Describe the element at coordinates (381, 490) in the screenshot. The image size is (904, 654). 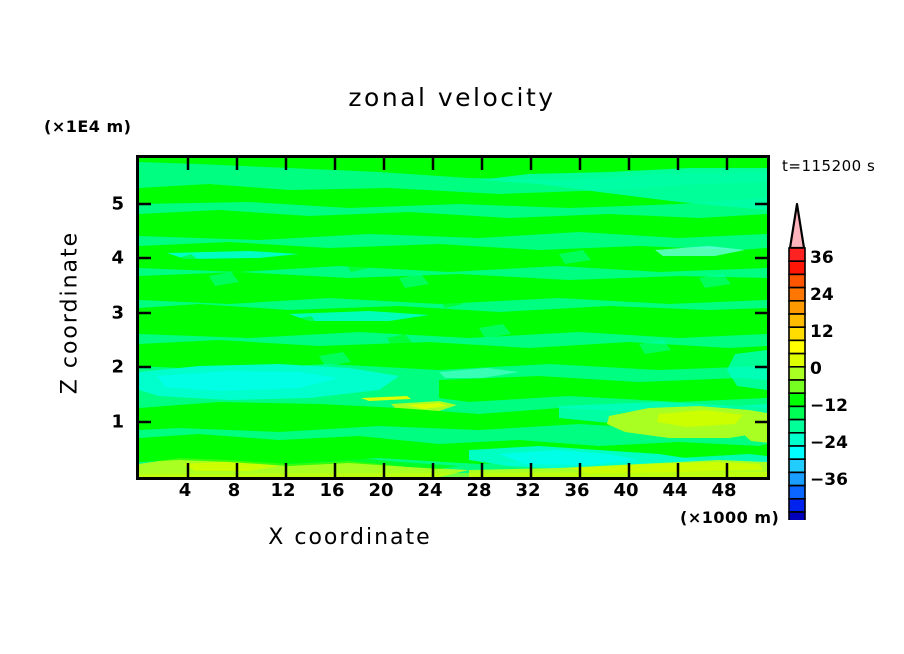
I see `x-tick-label: 20` at that location.